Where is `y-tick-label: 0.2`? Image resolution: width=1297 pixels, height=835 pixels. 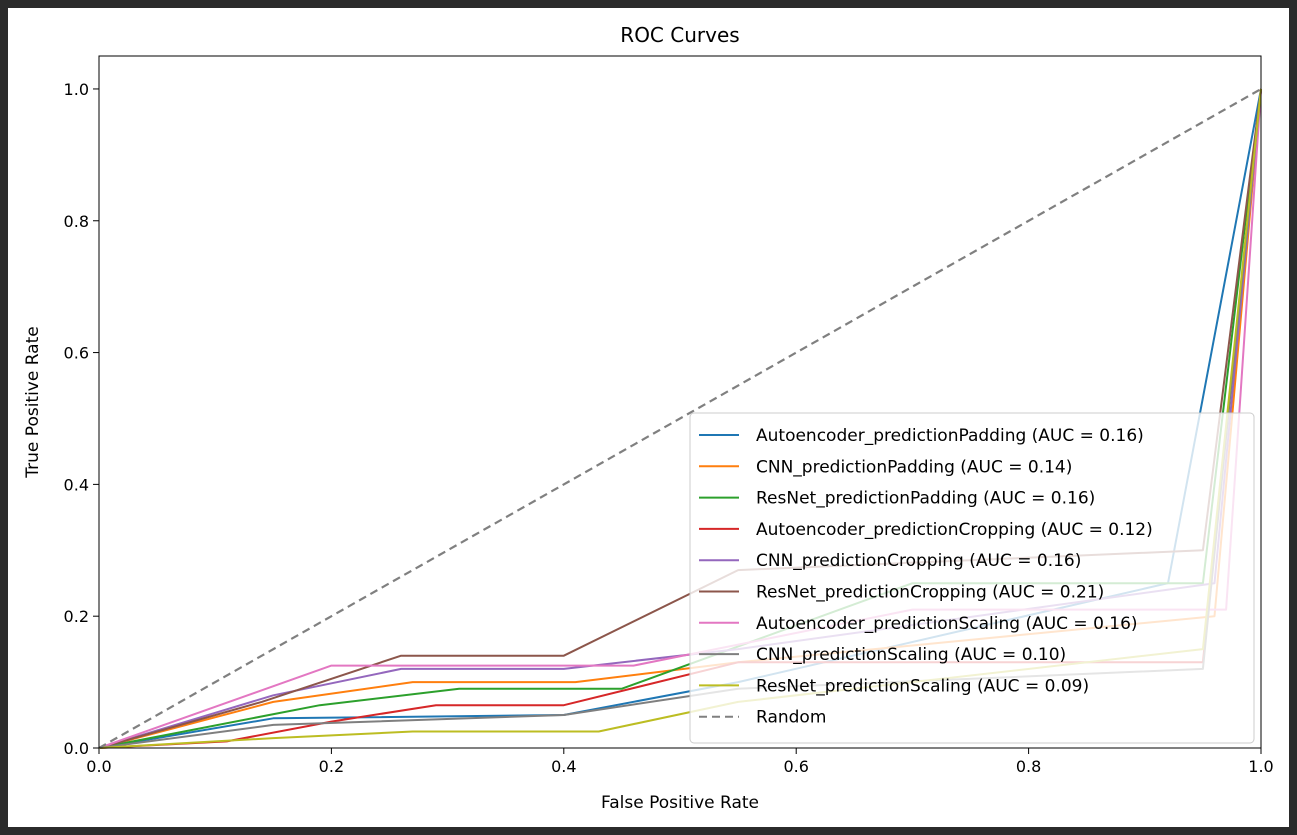
y-tick-label: 0.2 is located at coordinates (76, 616).